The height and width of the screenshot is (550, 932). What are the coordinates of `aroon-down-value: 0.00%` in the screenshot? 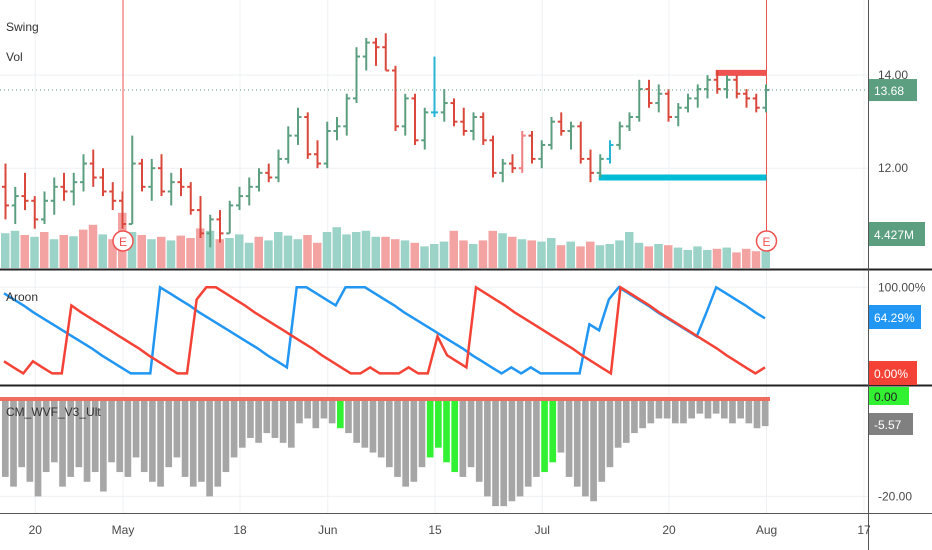 It's located at (891, 374).